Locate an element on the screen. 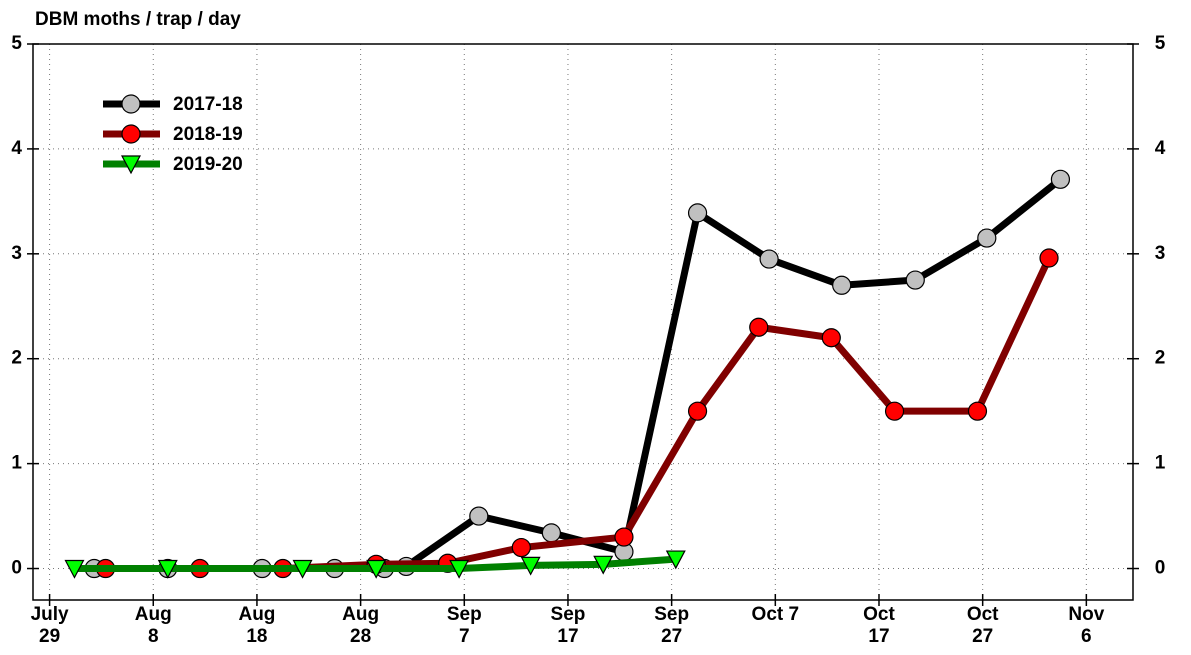 The height and width of the screenshot is (655, 1191). chart-title: DBM moths / trap / day is located at coordinates (138, 19).